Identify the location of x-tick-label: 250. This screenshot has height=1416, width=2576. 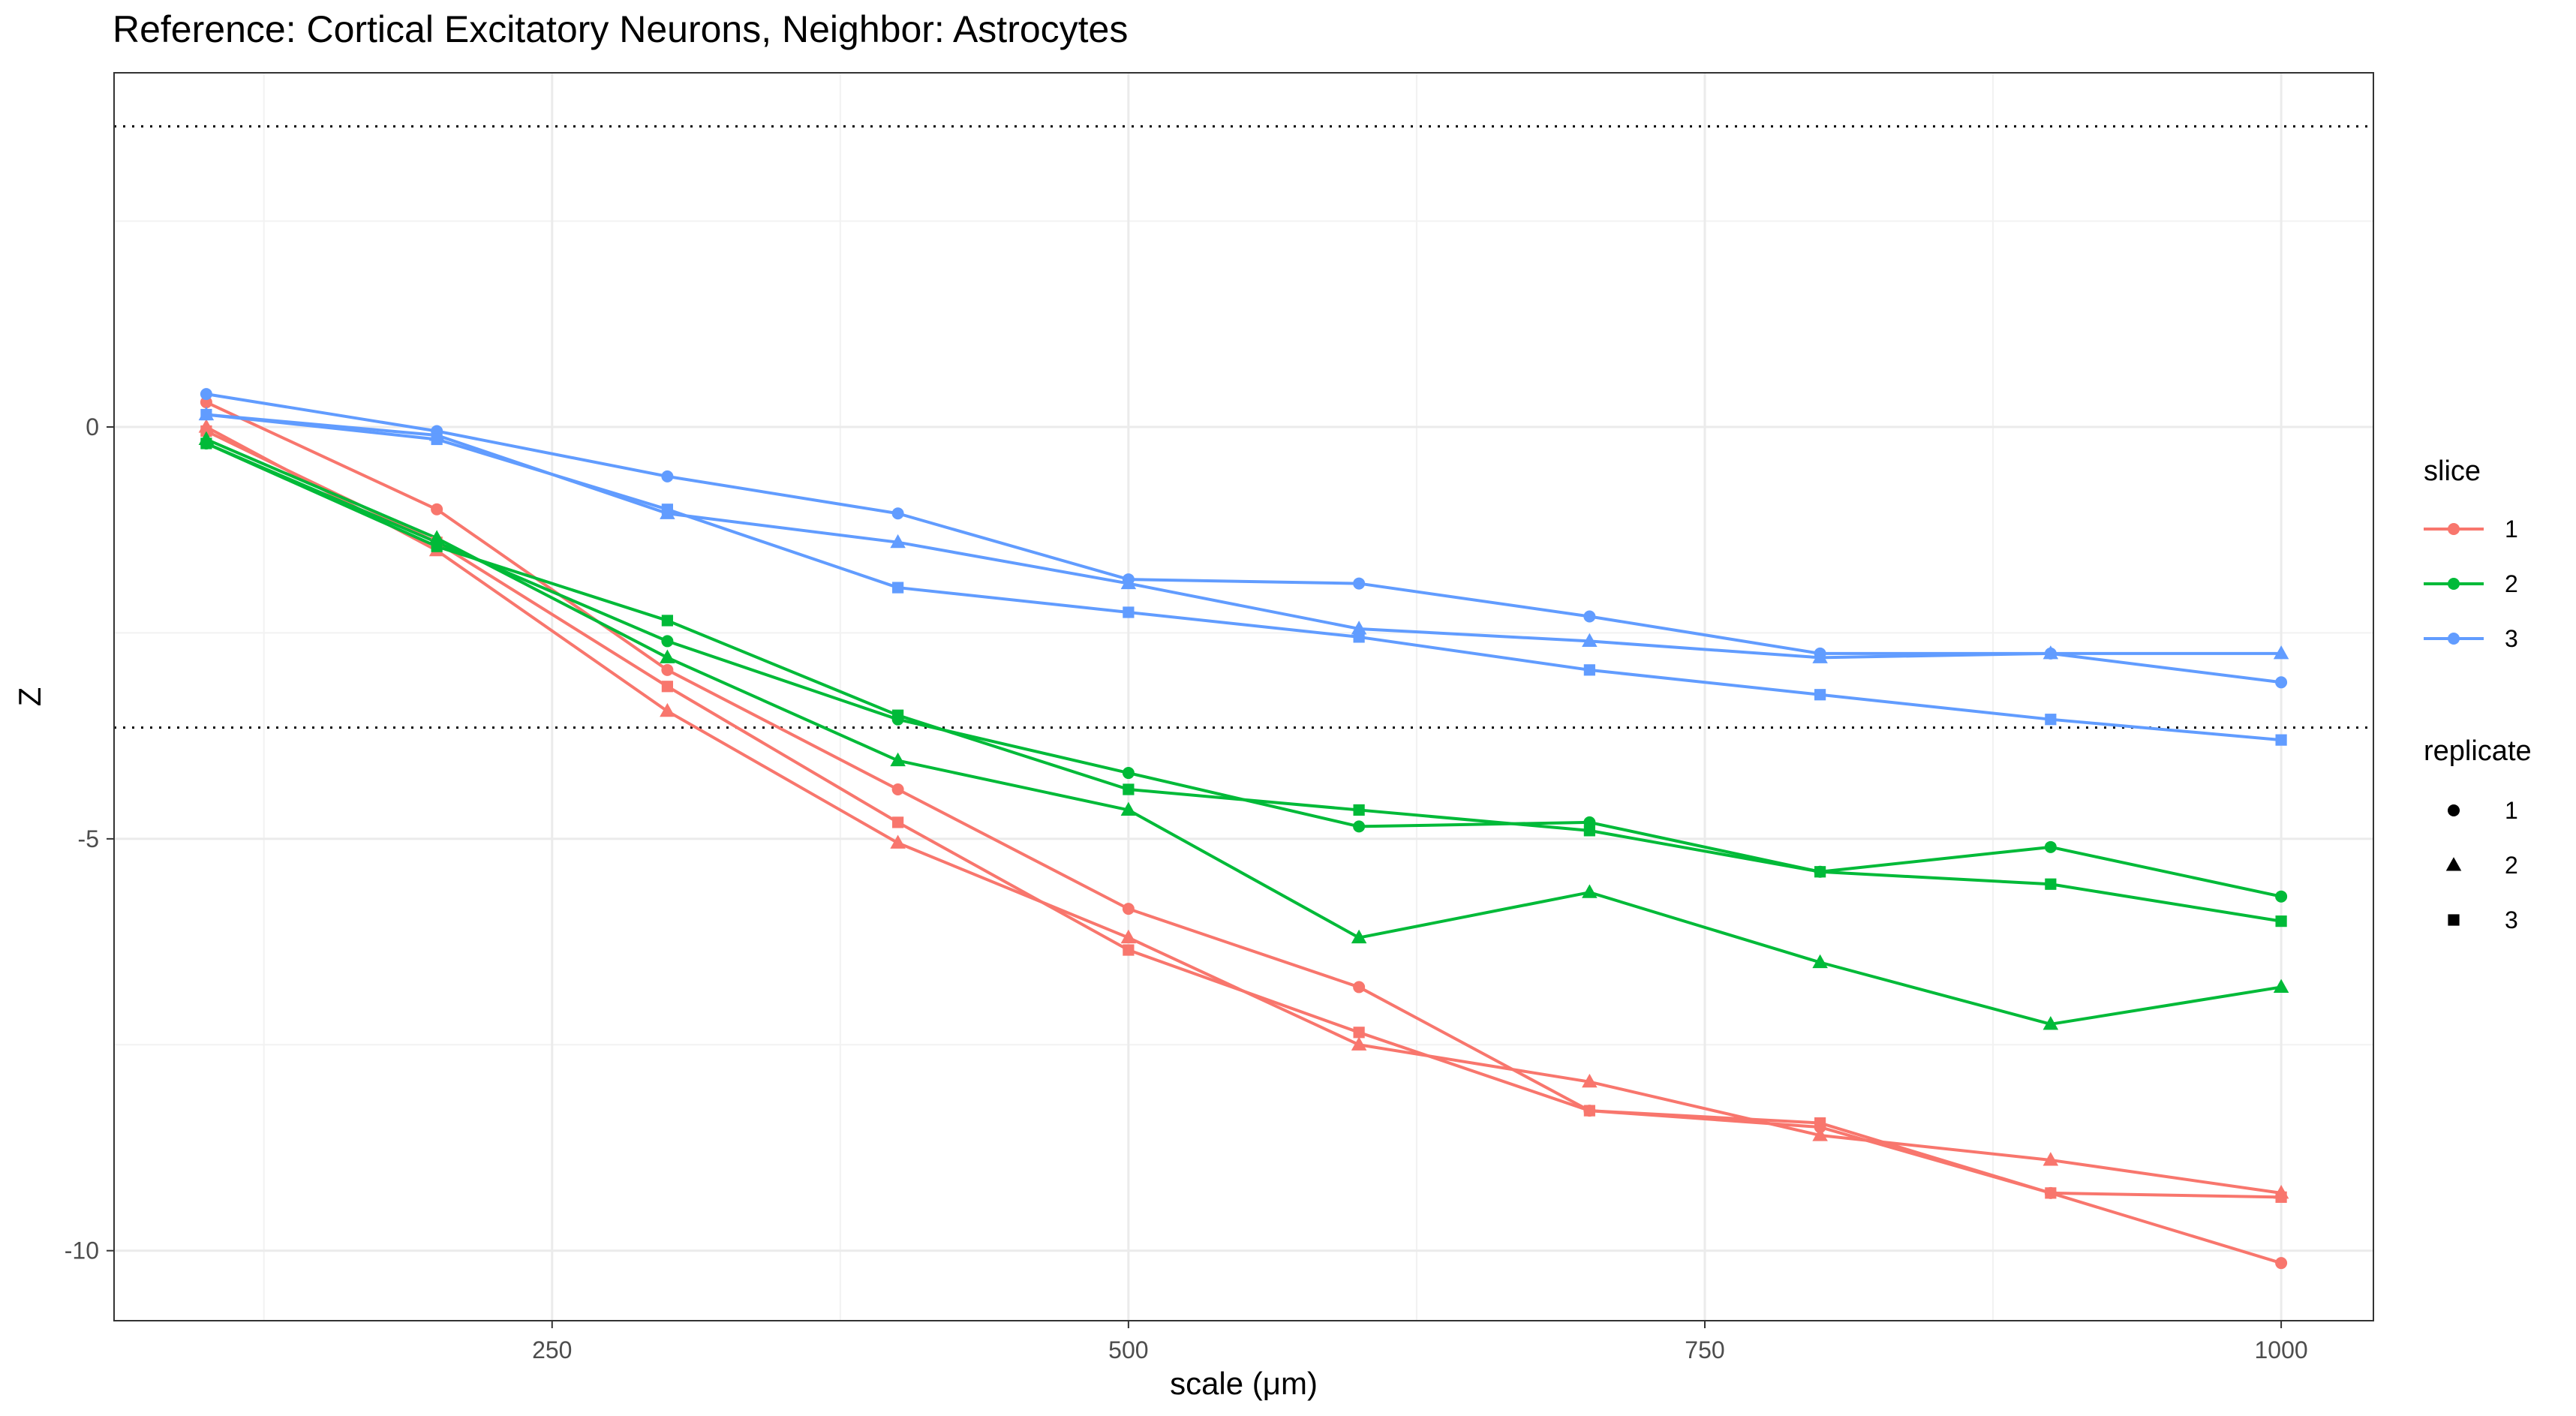
(552, 1349).